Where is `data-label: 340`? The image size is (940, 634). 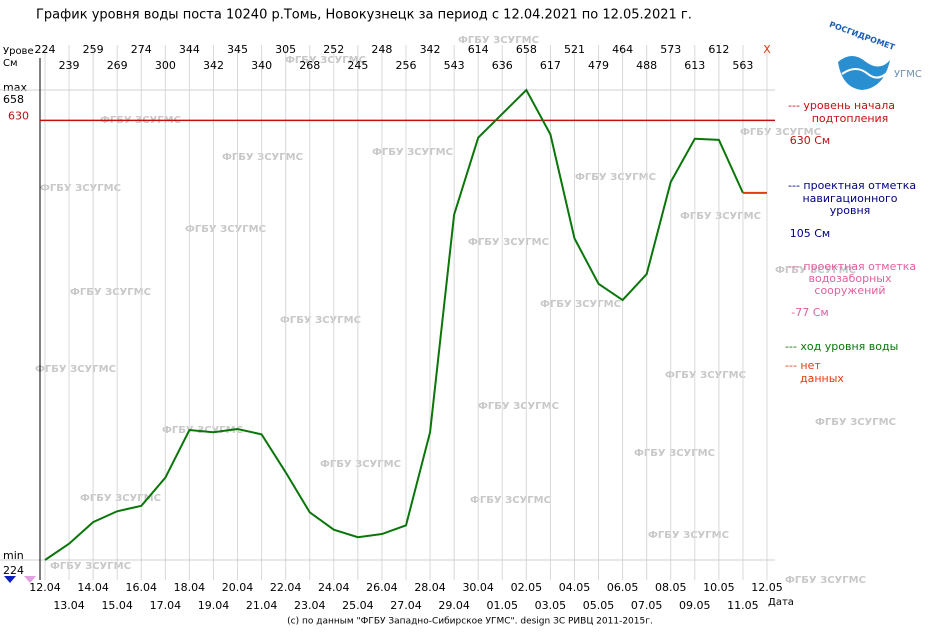
data-label: 340 is located at coordinates (261, 65).